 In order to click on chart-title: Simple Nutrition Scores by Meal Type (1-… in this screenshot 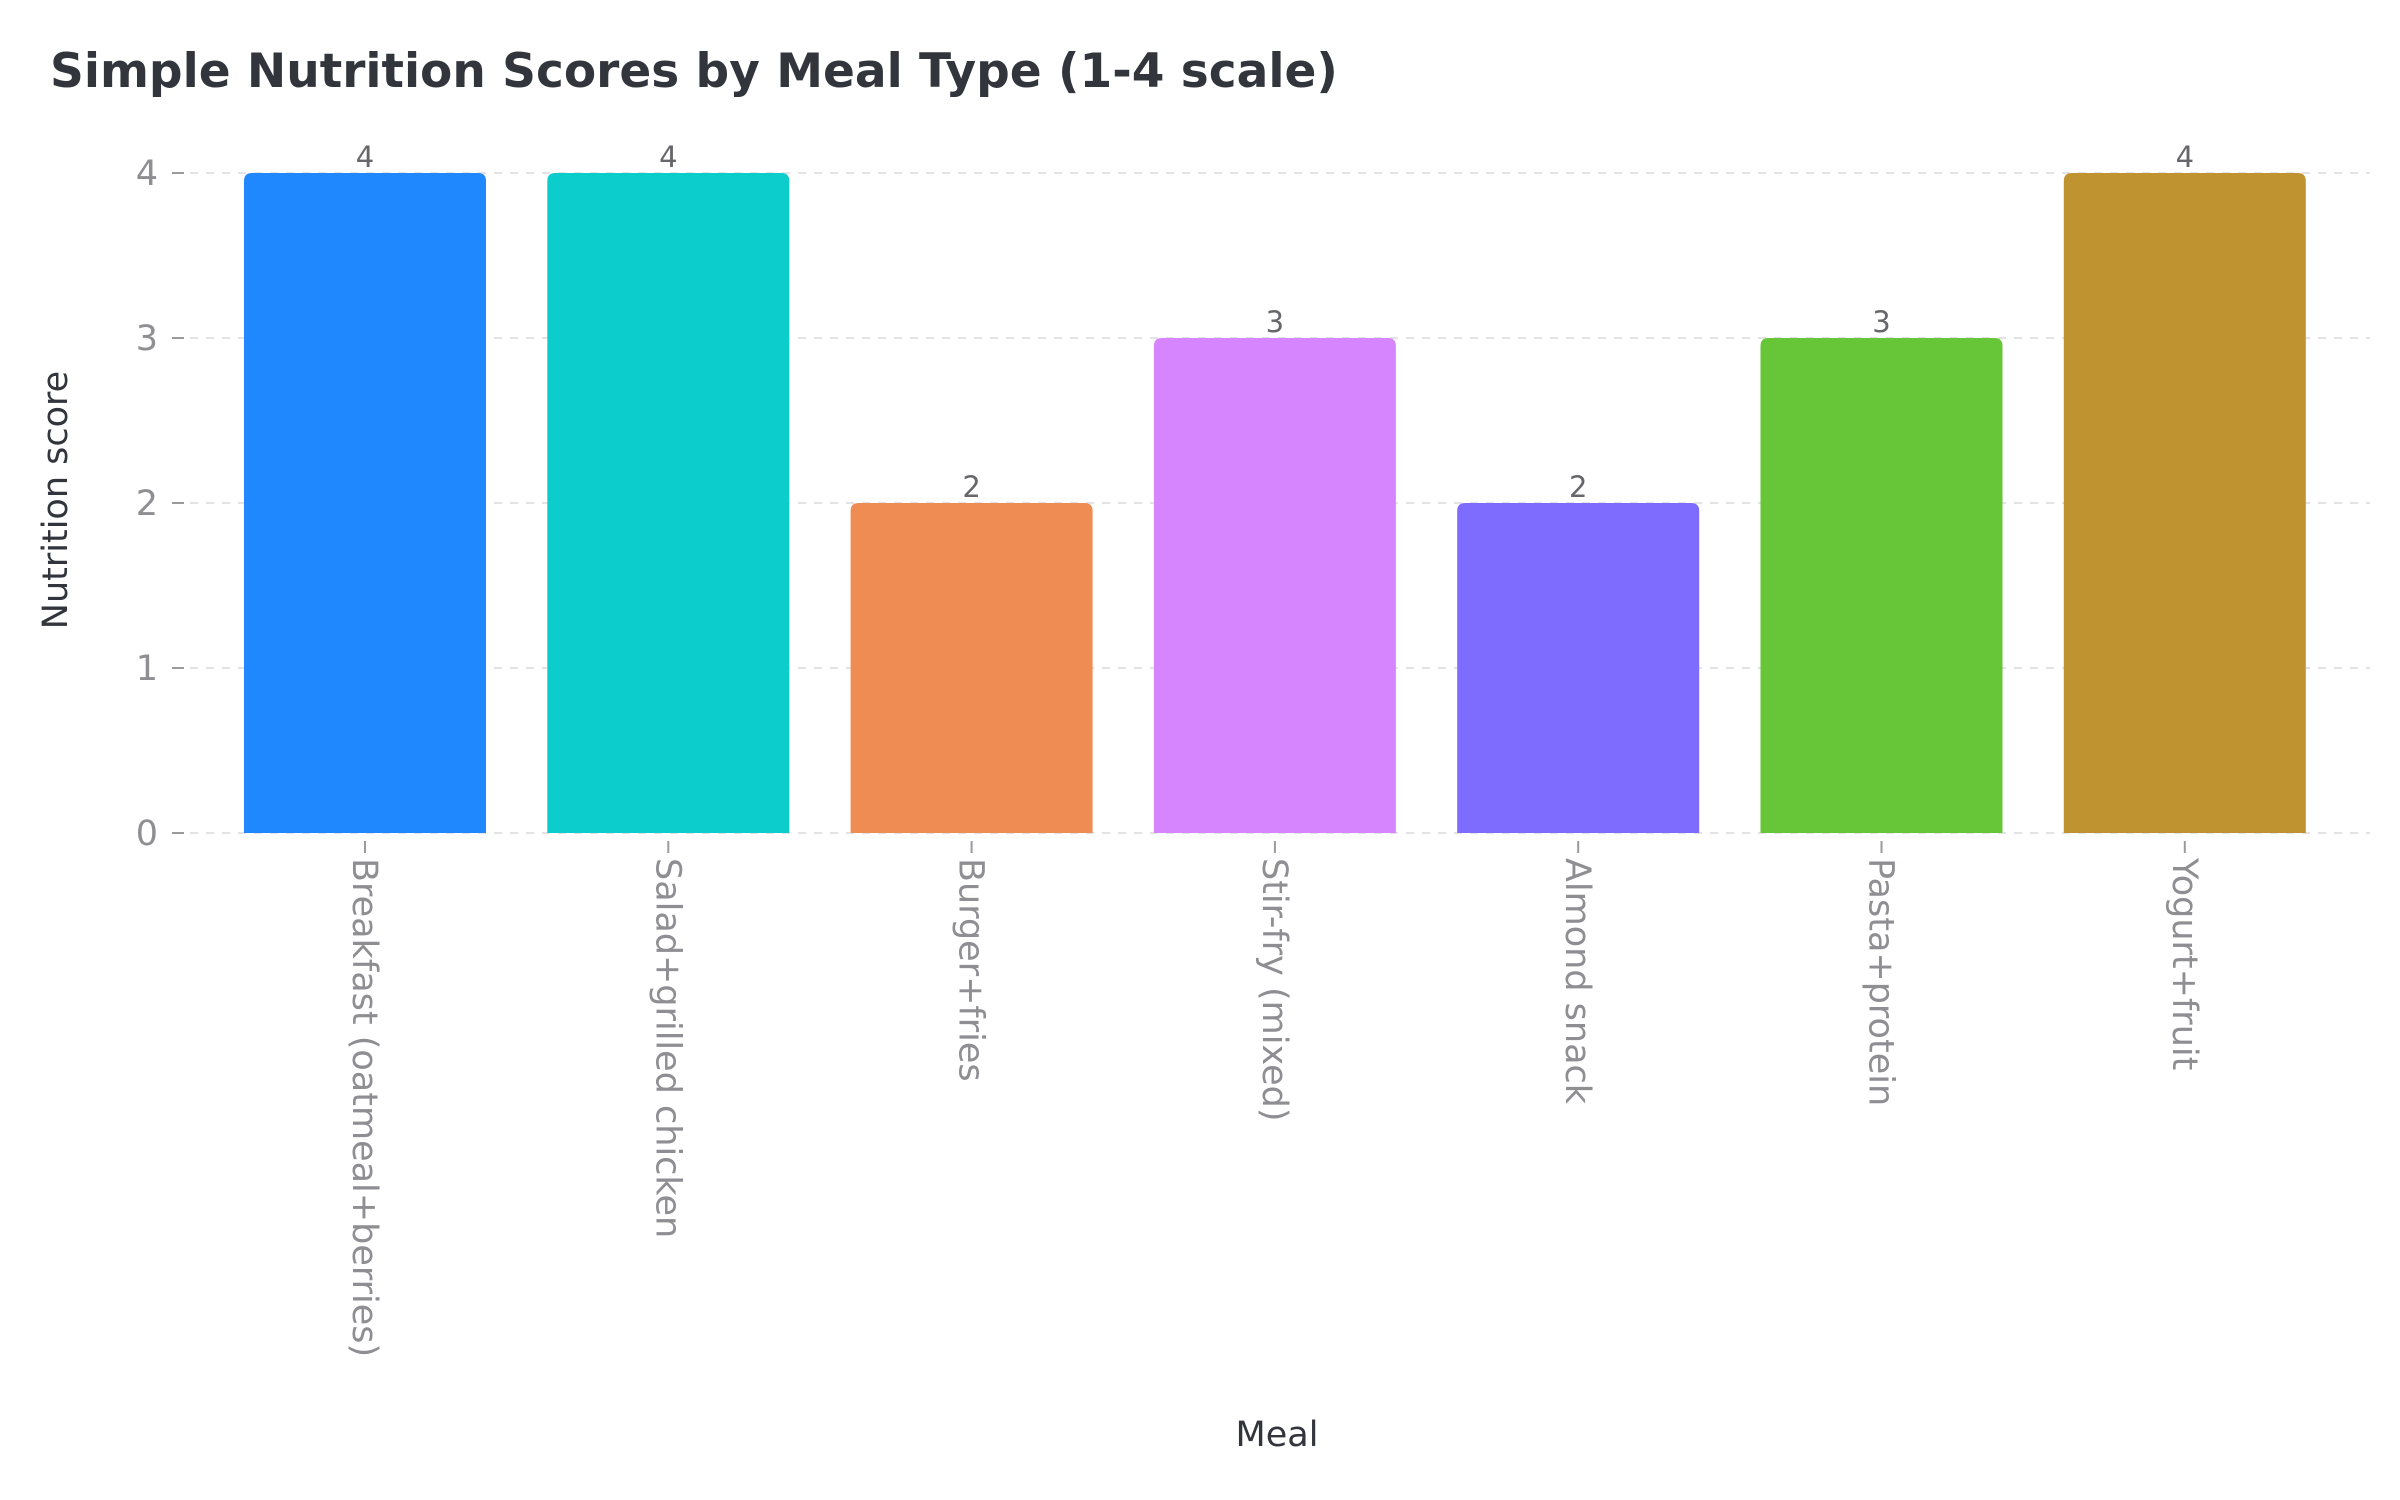, I will do `click(694, 71)`.